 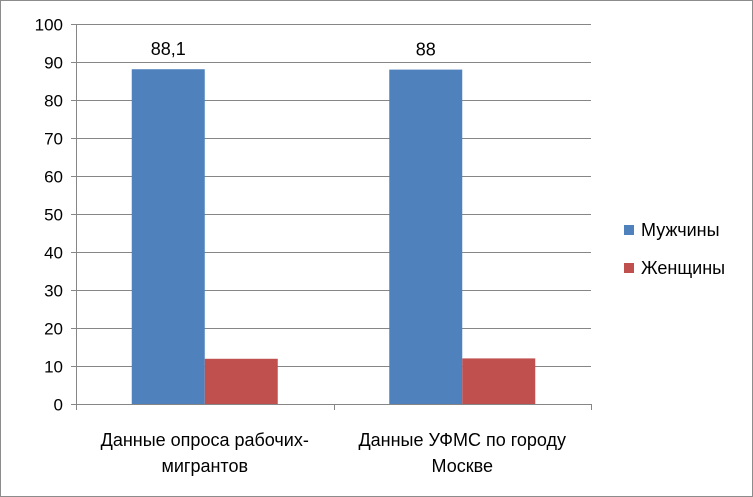 What do you see at coordinates (674, 249) in the screenshot?
I see `legend: Мужчины Женщины` at bounding box center [674, 249].